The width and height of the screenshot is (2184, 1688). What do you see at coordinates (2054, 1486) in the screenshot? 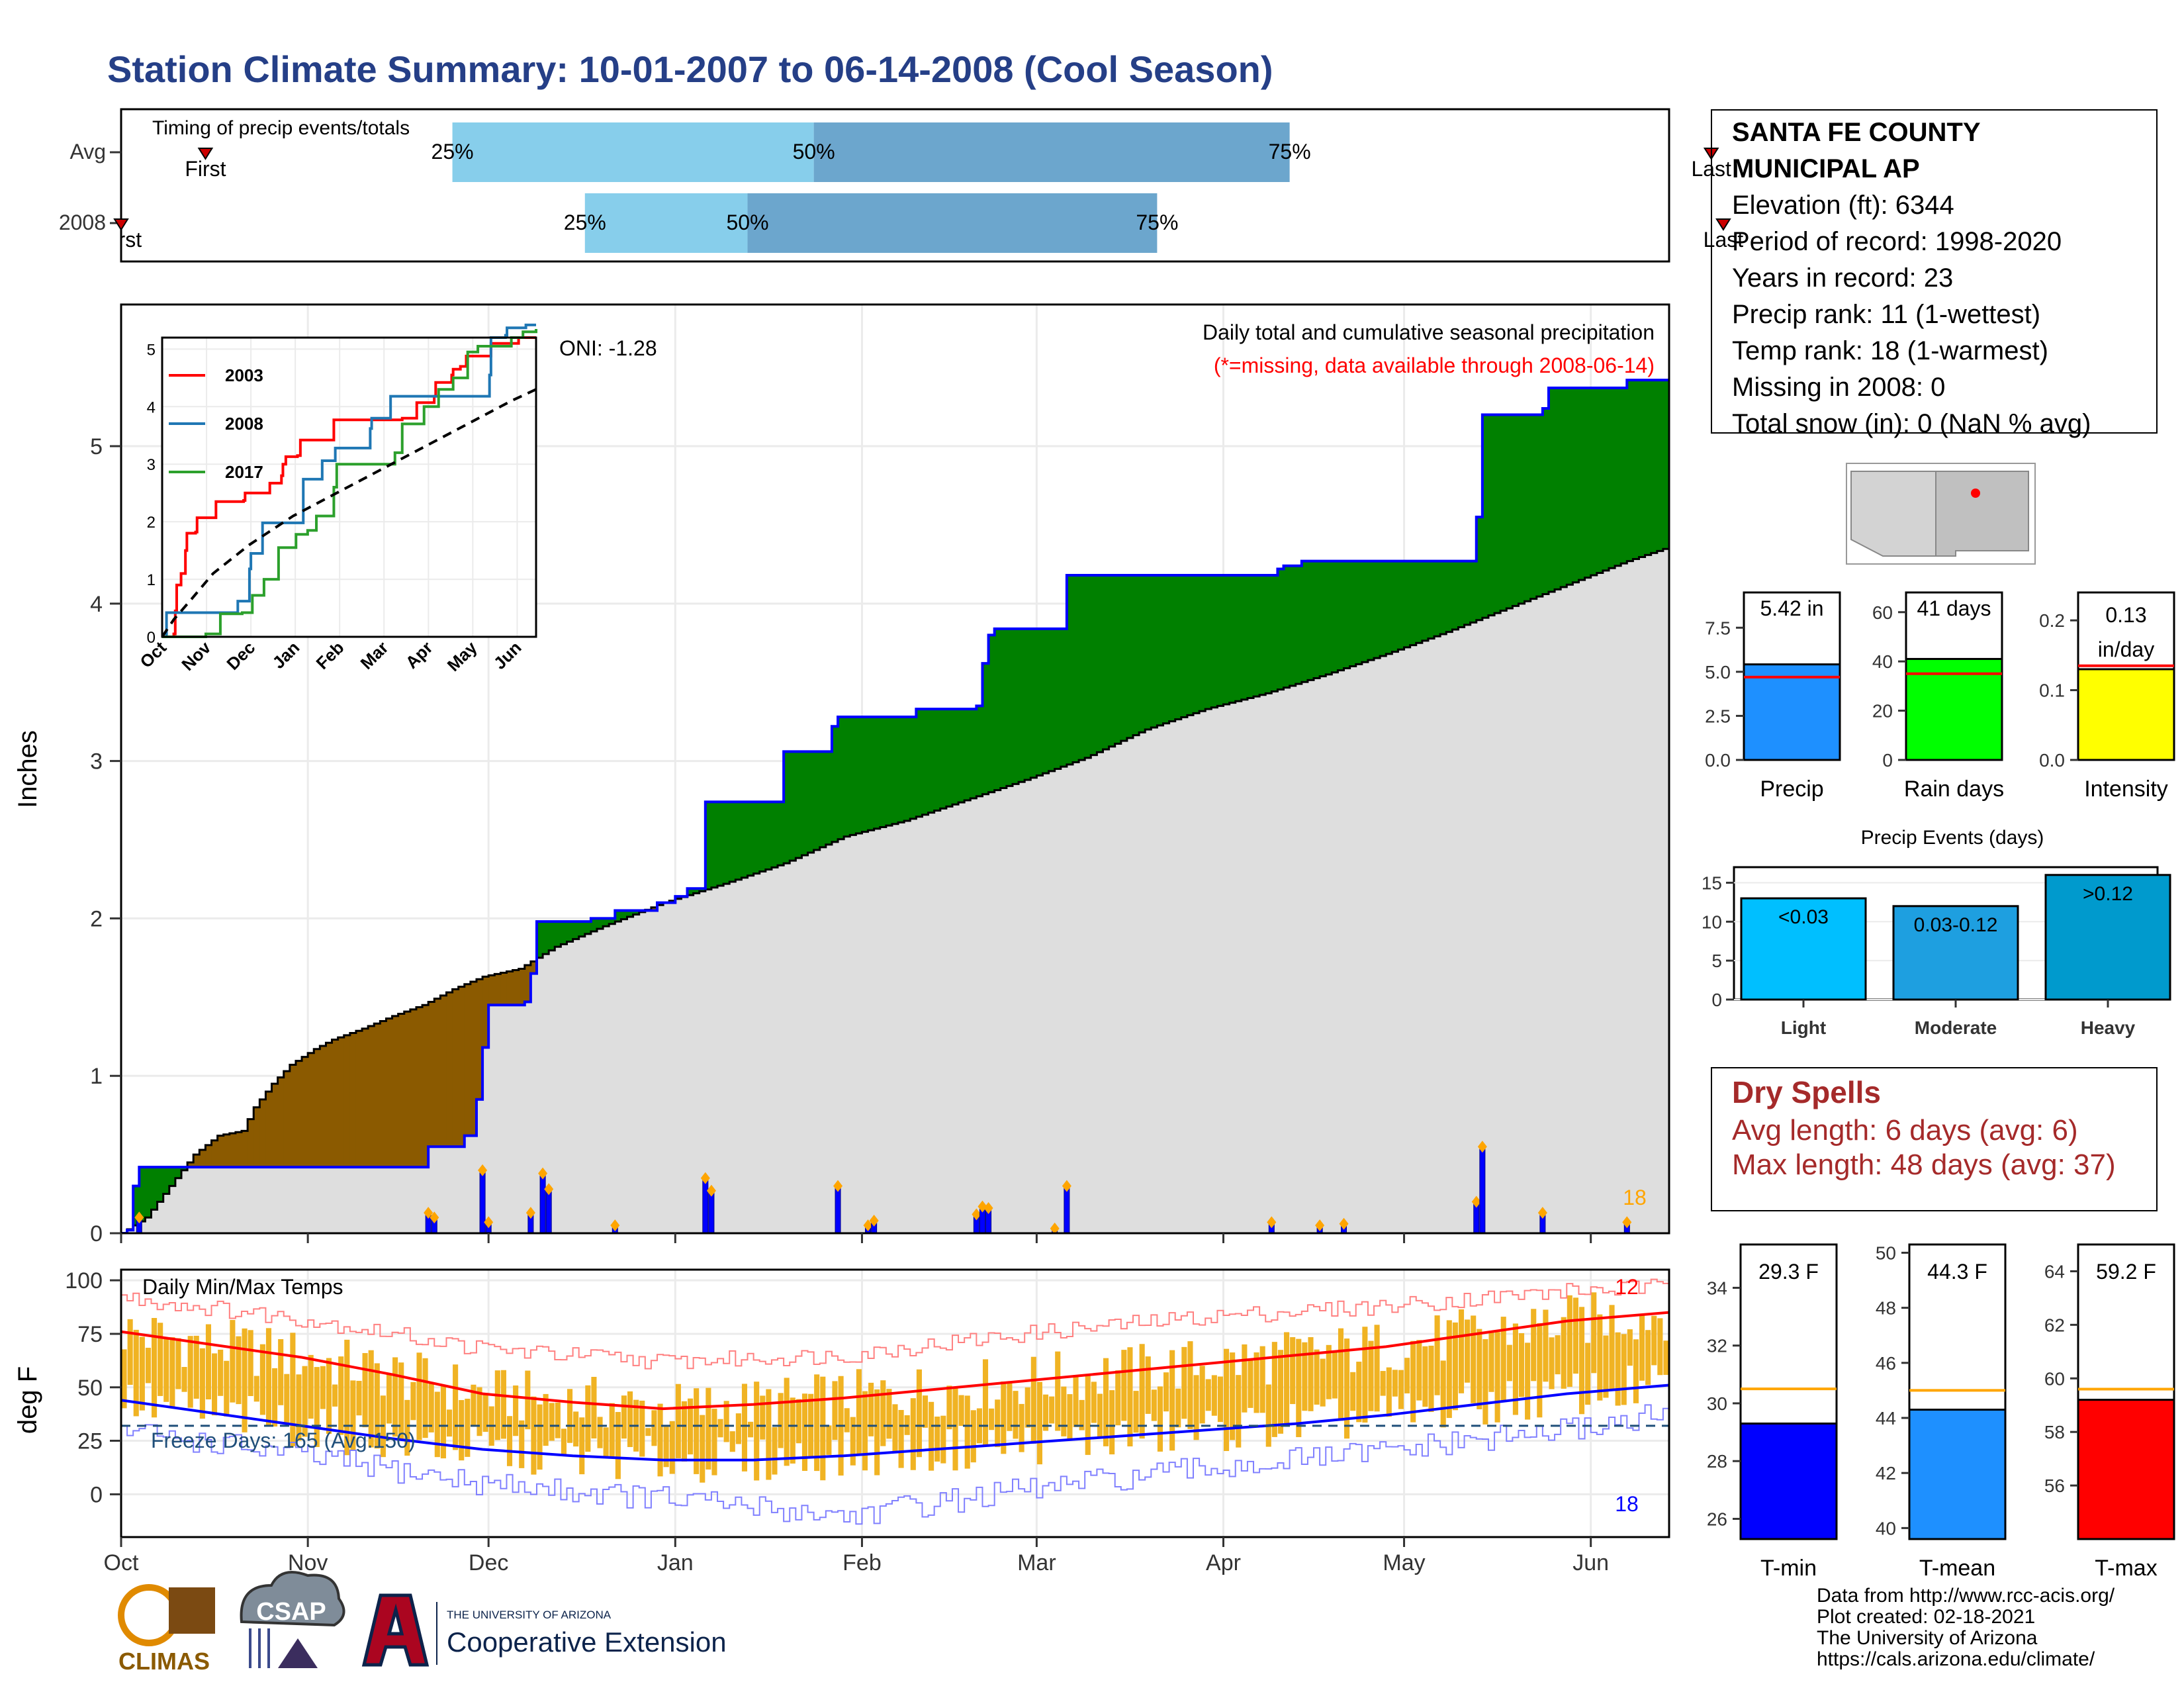
I see `temp-summary-ytick-label: 56` at bounding box center [2054, 1486].